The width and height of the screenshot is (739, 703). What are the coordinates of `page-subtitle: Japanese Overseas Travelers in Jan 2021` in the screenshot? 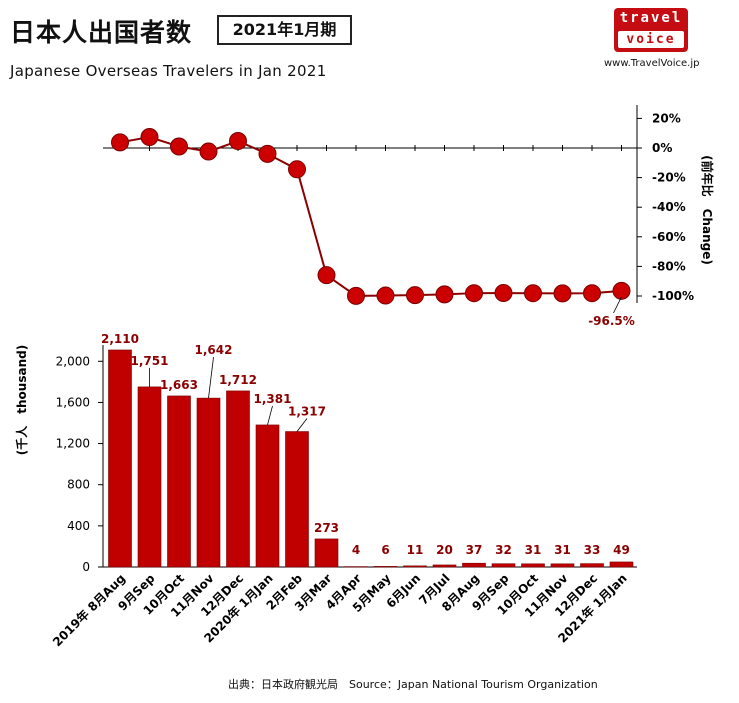 It's located at (168, 71).